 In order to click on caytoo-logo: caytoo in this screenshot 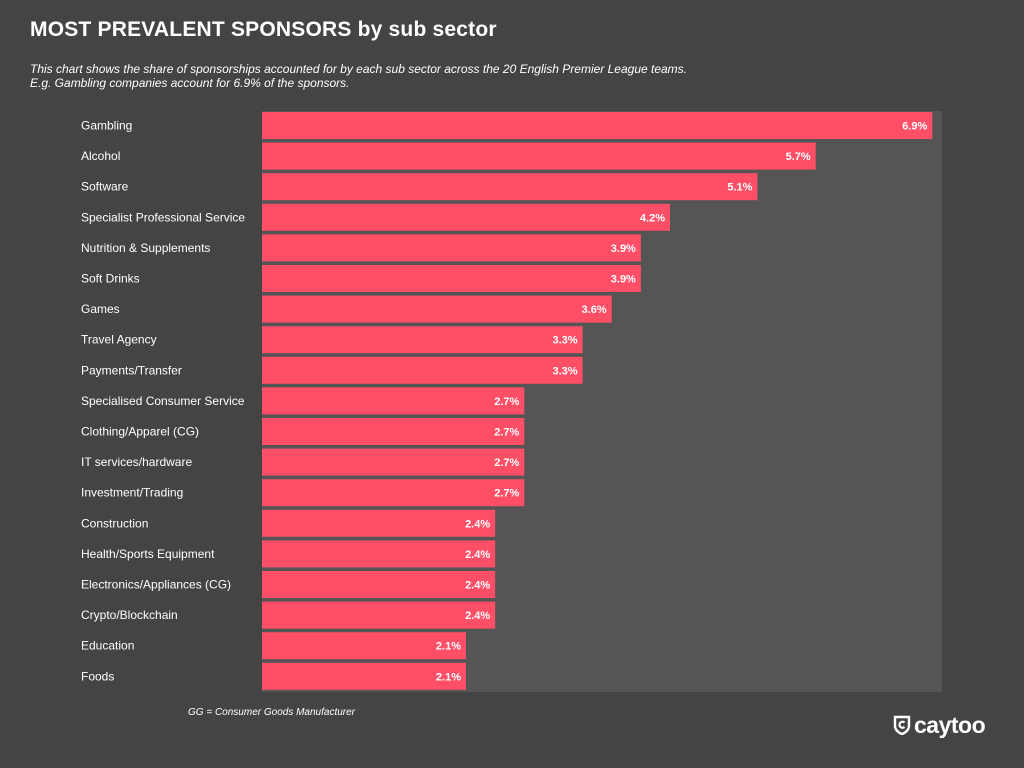, I will do `click(939, 725)`.